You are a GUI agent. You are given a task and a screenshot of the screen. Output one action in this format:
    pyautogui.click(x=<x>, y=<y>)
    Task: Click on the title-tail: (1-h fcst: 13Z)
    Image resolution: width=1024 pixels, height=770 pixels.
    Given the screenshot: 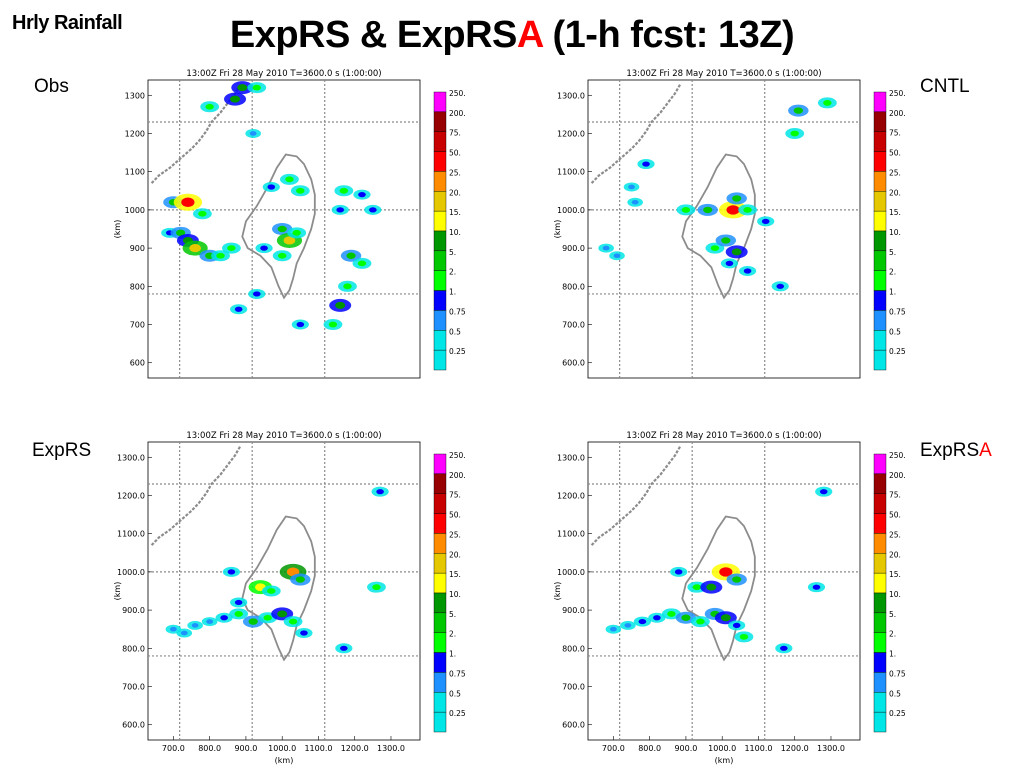 What is the action you would take?
    pyautogui.click(x=668, y=35)
    